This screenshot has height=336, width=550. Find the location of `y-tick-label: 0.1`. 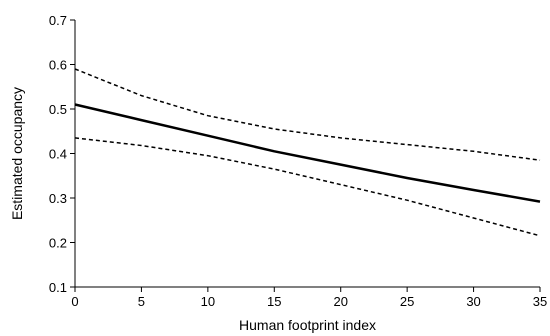

y-tick-label: 0.1 is located at coordinates (58, 287).